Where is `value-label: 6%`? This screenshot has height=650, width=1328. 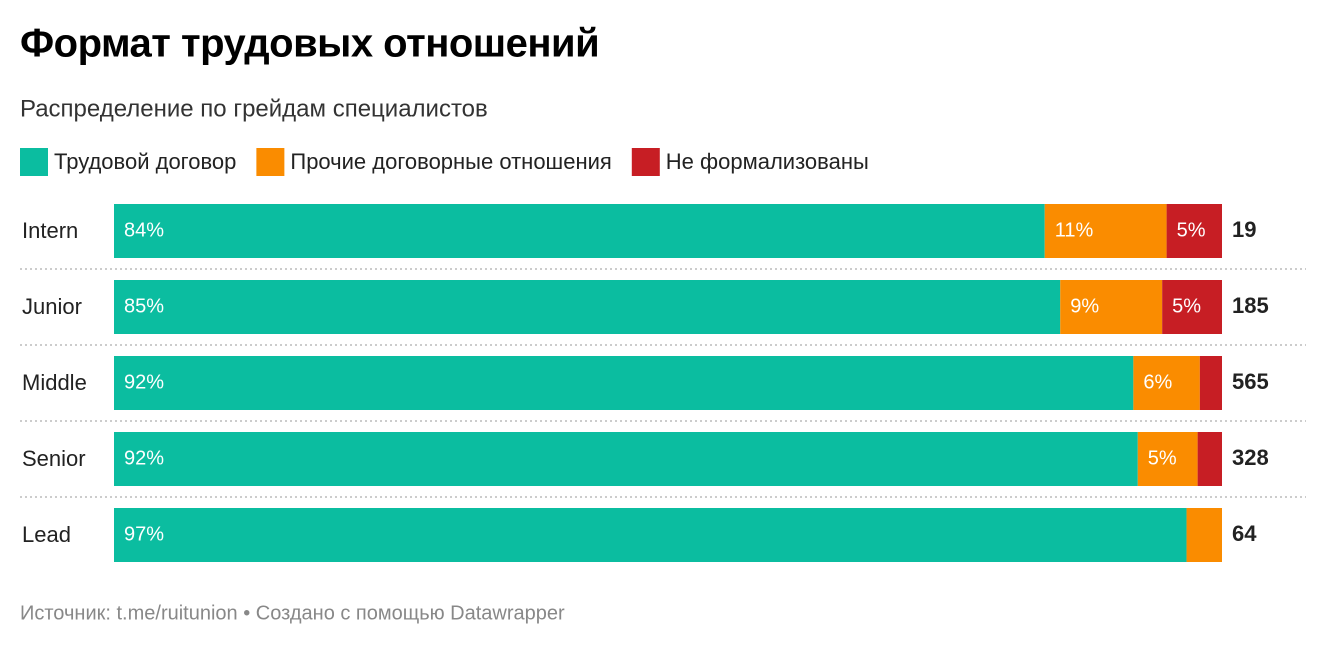
value-label: 6% is located at coordinates (1157, 382).